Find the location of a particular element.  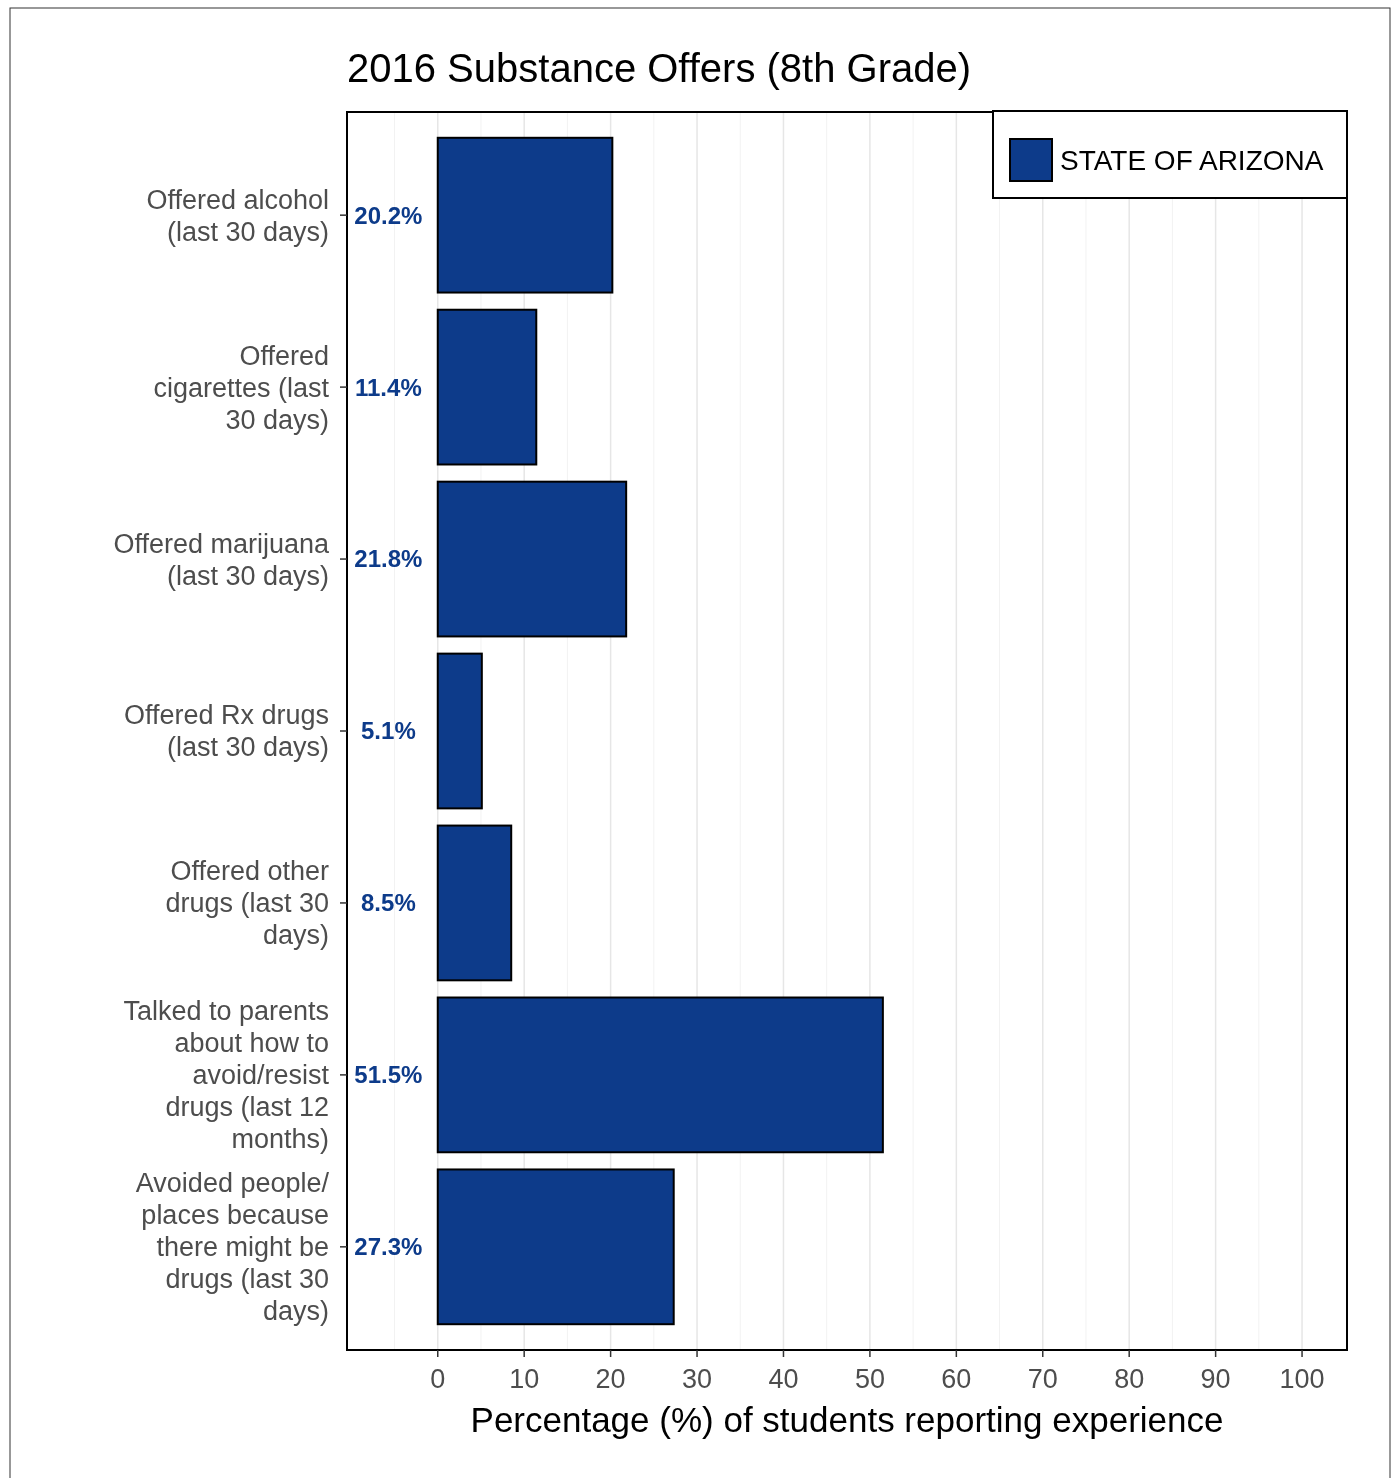

y-tick-label: Offered Rx drugs (last 30 days) is located at coordinates (226, 731).